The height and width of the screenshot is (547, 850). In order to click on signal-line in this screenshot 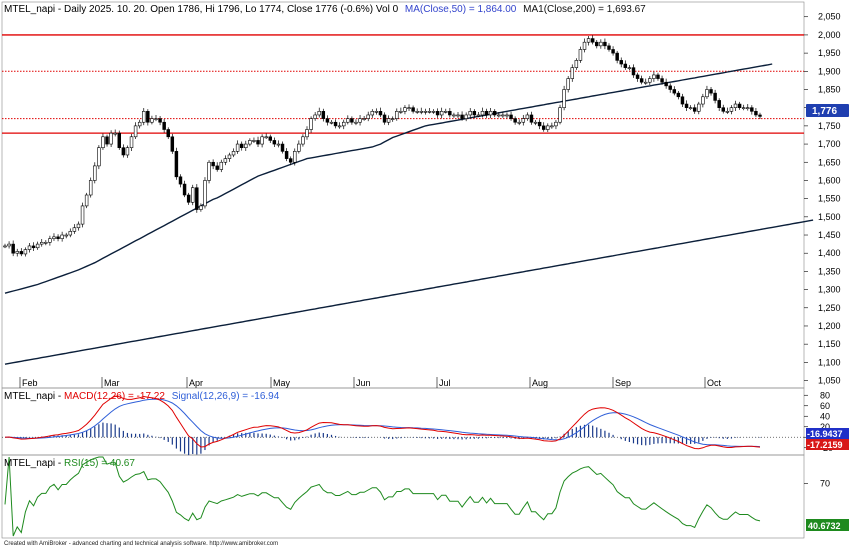, I will do `click(382, 423)`.